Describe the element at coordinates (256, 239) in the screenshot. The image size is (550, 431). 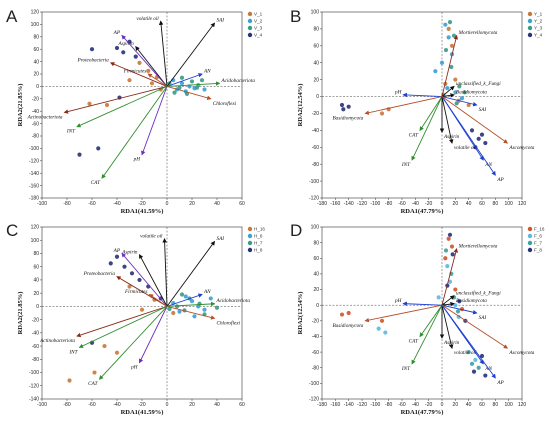
I see `legend: H_16 H_6 H_7 H_8` at that location.